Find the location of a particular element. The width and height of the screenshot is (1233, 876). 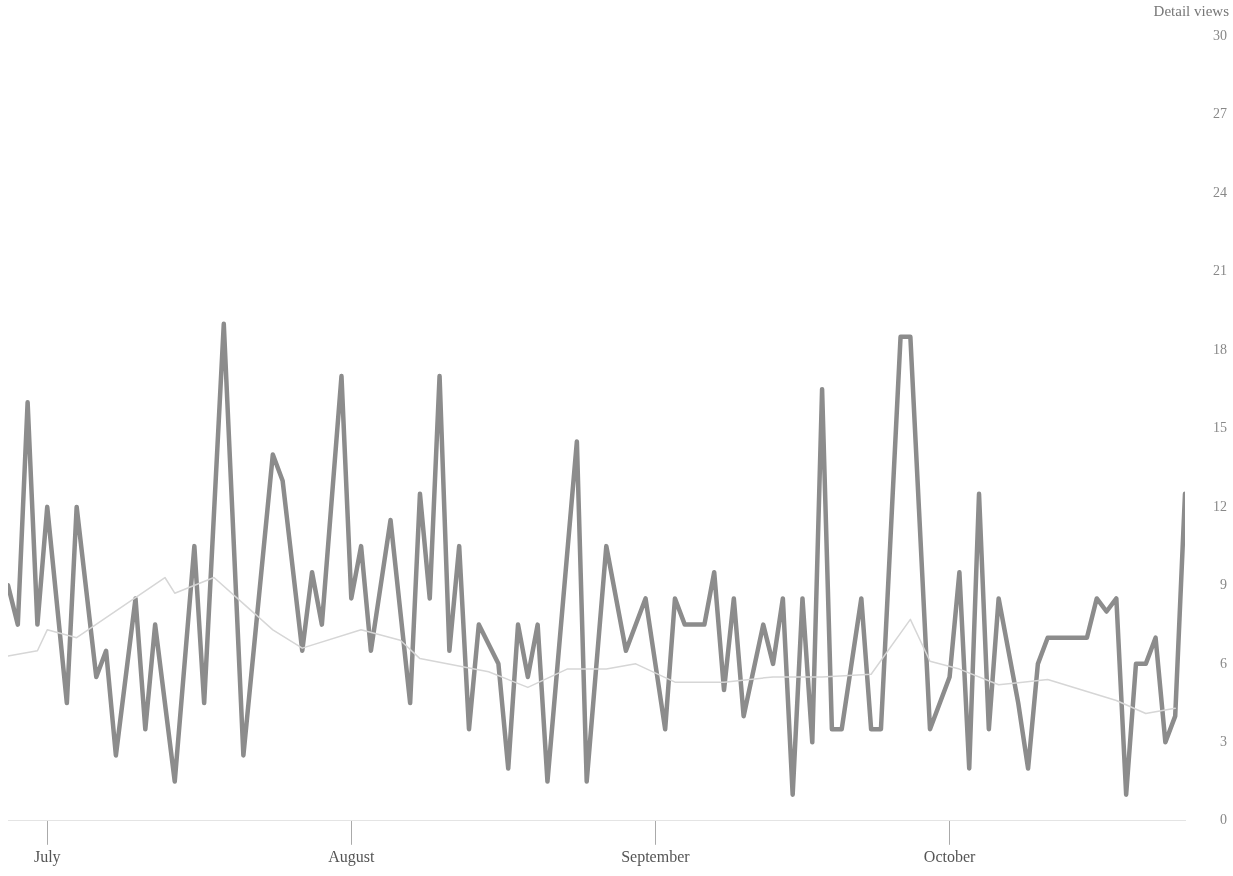

y-tick-label: 15 is located at coordinates (1220, 428).